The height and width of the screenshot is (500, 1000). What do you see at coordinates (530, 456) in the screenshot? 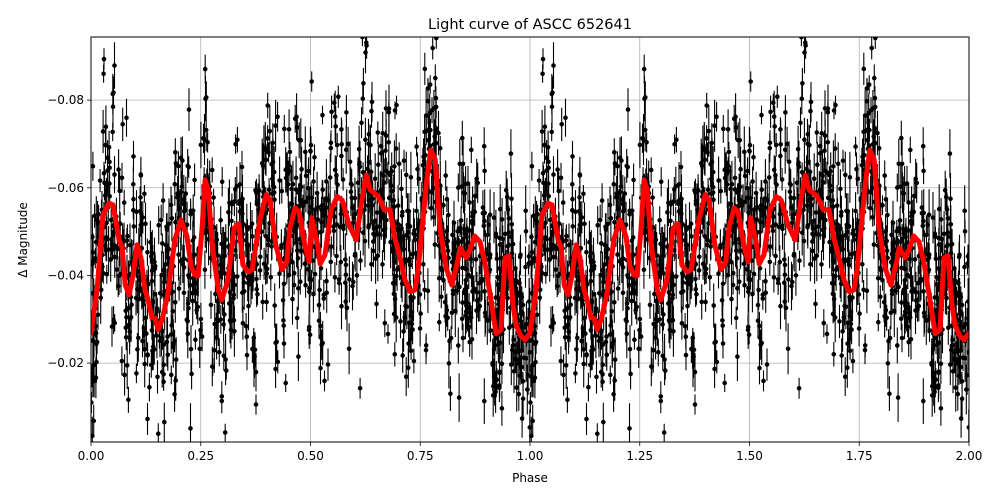
I see `x-tick-label: 1.00` at bounding box center [530, 456].